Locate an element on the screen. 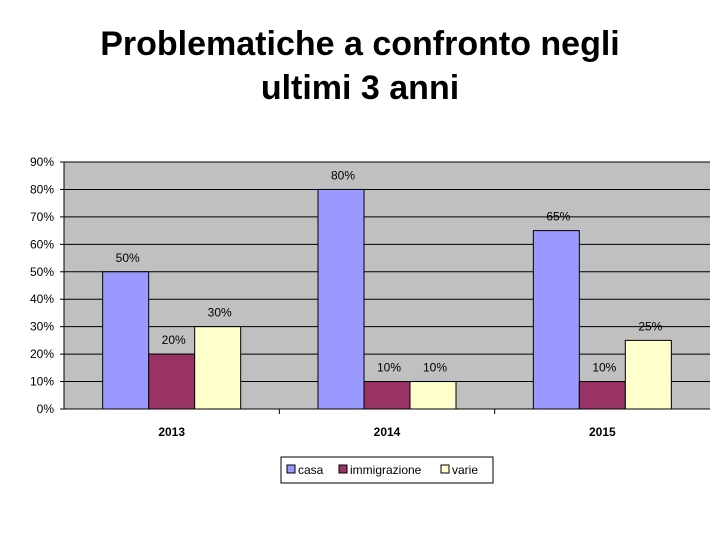 The image size is (720, 540). bar-immigrazione-2015 is located at coordinates (602, 395).